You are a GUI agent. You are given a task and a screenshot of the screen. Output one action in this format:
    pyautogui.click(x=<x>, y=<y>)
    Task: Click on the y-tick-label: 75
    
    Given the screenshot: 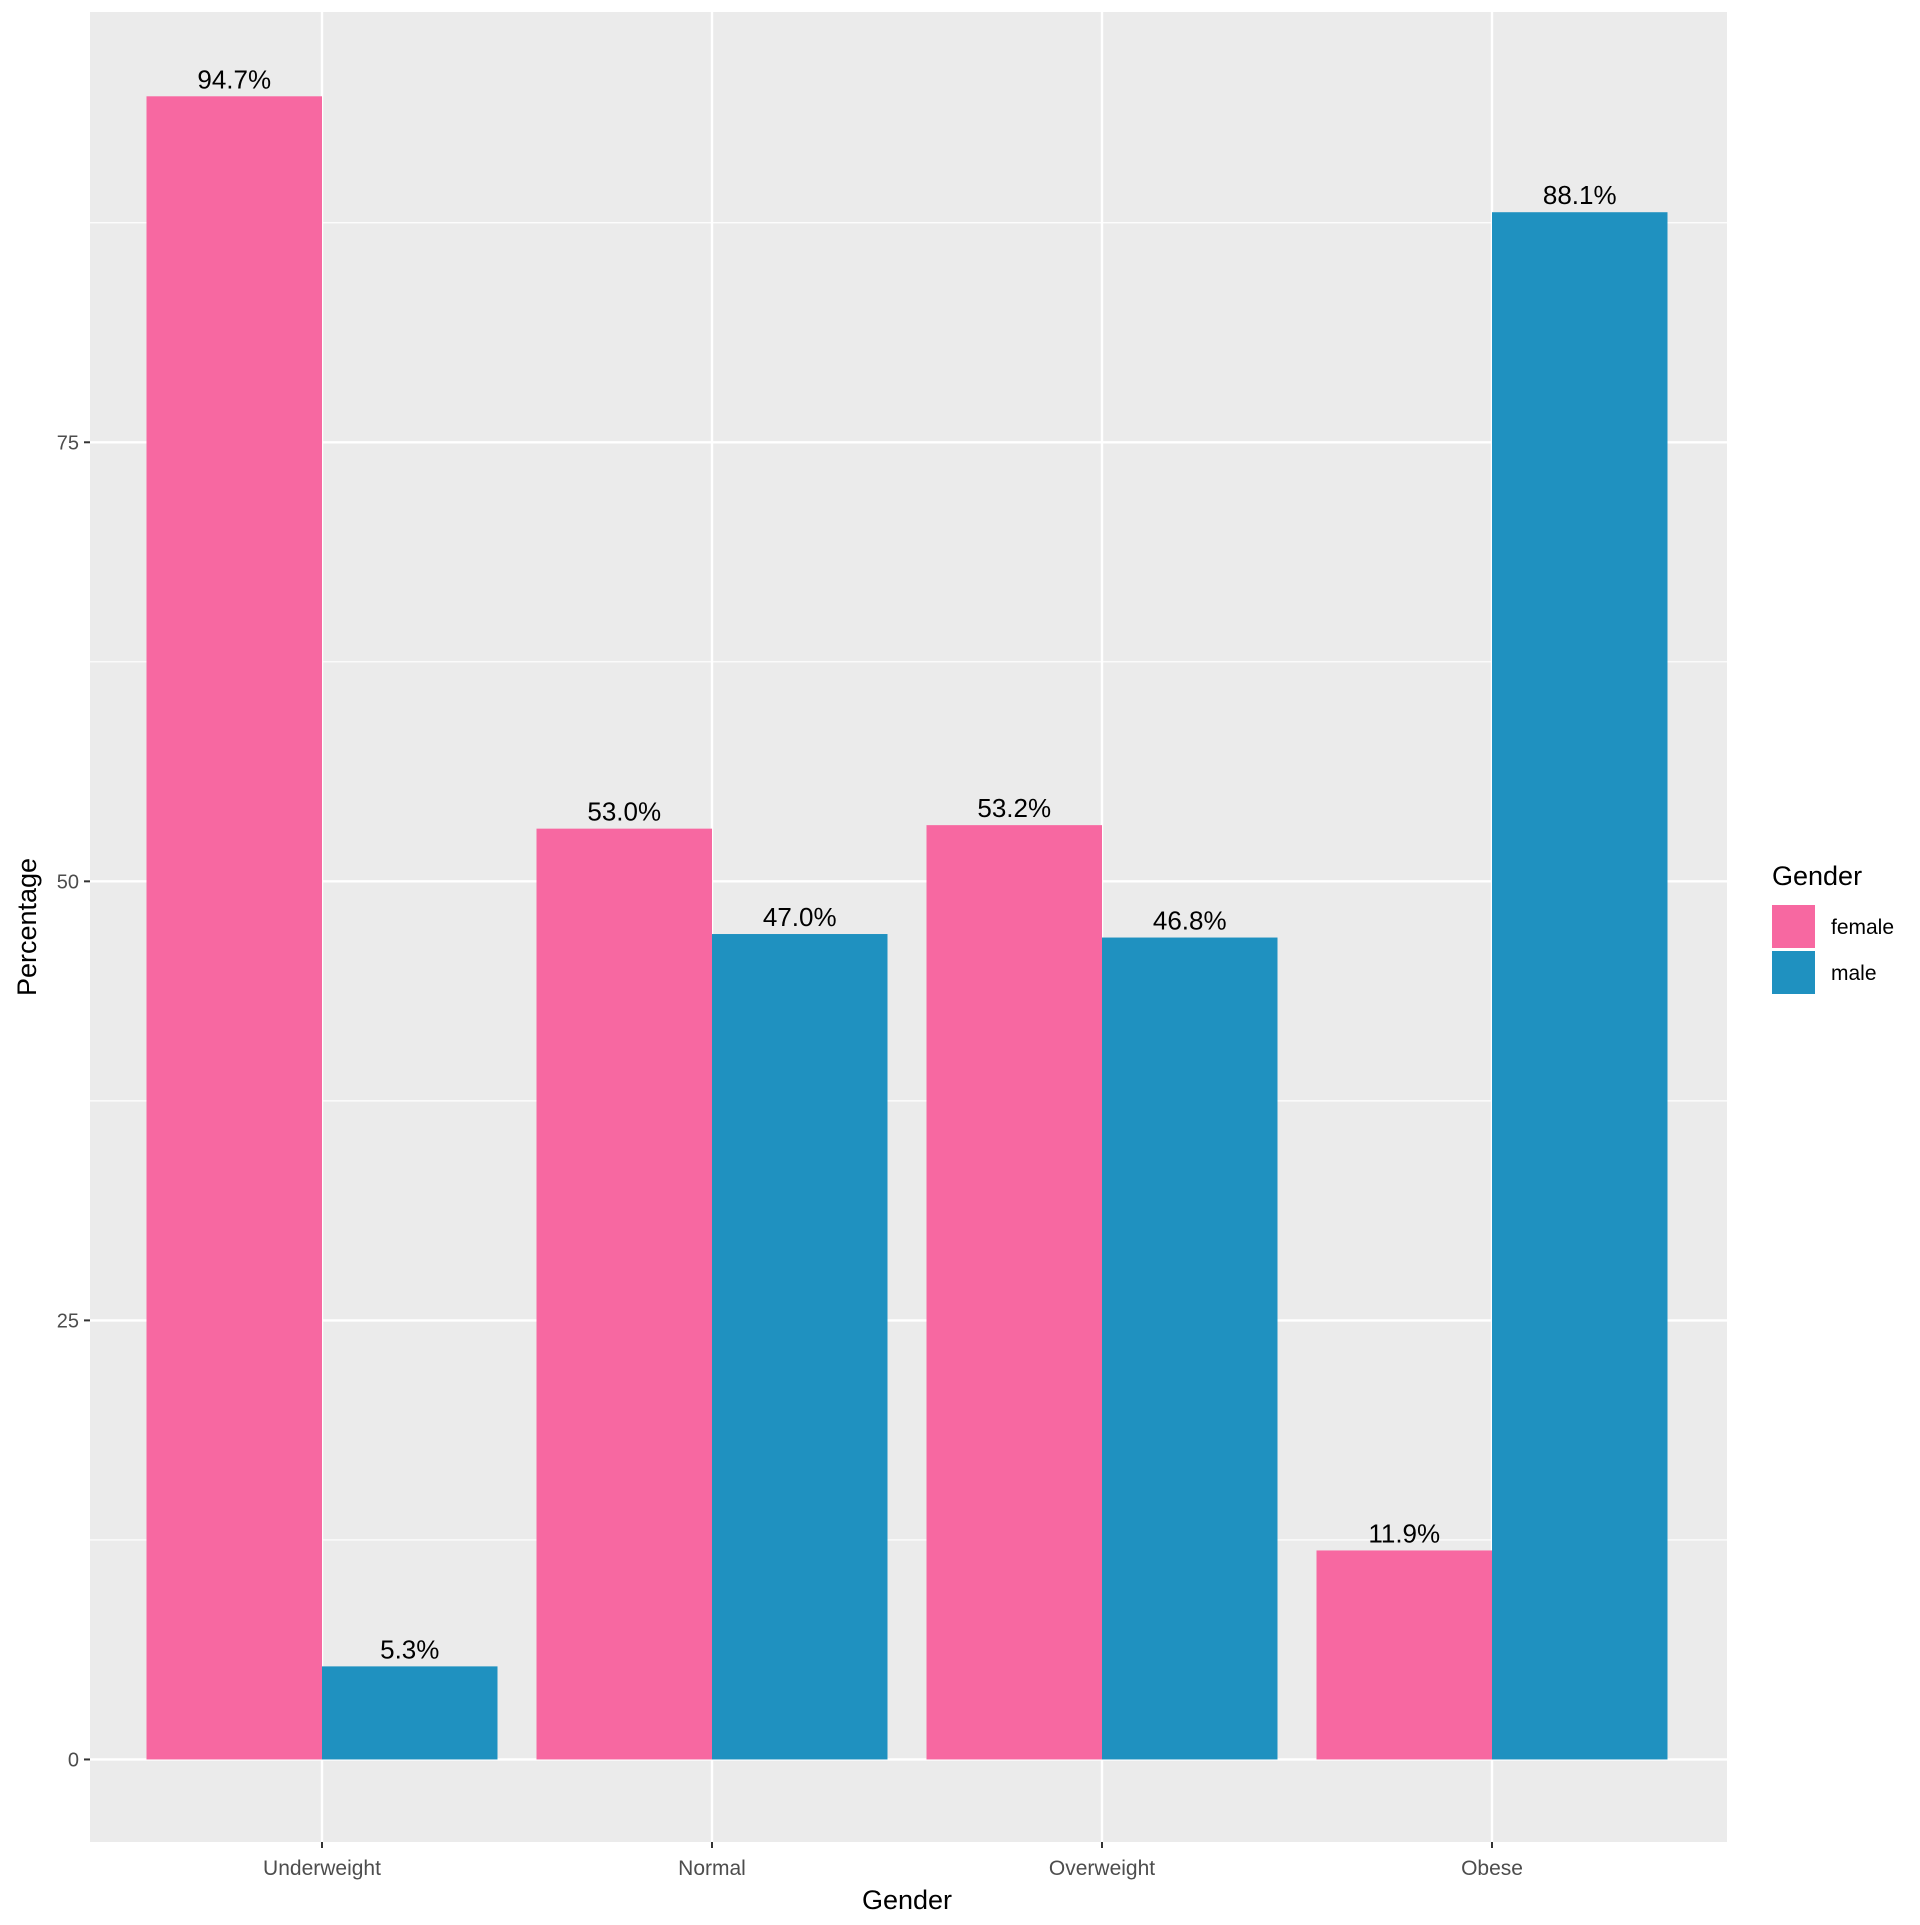 What is the action you would take?
    pyautogui.click(x=68, y=443)
    